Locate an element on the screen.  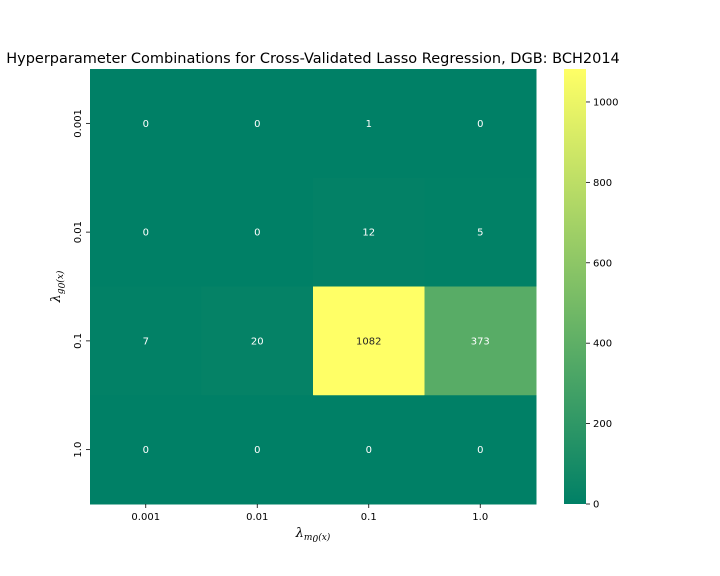
y-tick-label: 0.001 is located at coordinates (78, 123).